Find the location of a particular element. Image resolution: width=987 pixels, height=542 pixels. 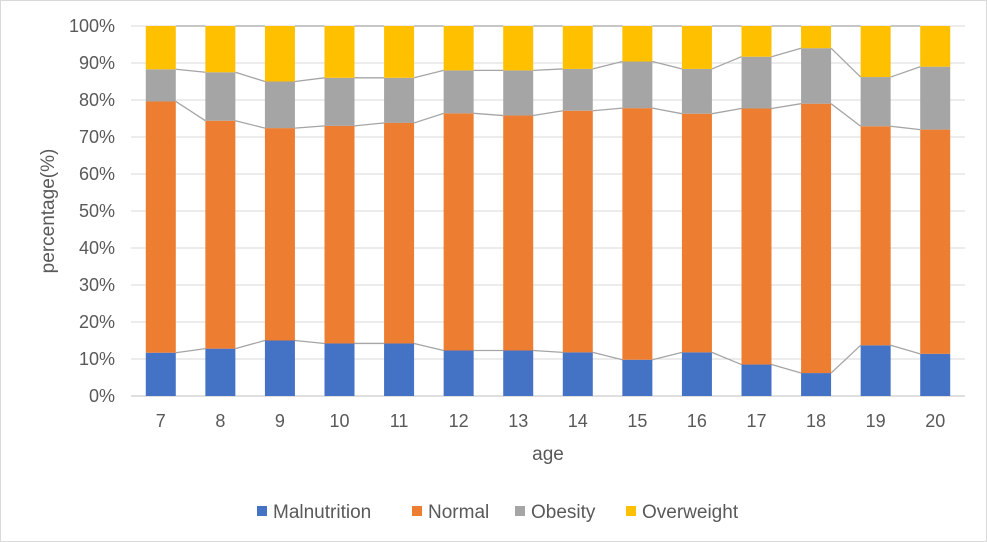

y-tick-label: 100% is located at coordinates (92, 26).